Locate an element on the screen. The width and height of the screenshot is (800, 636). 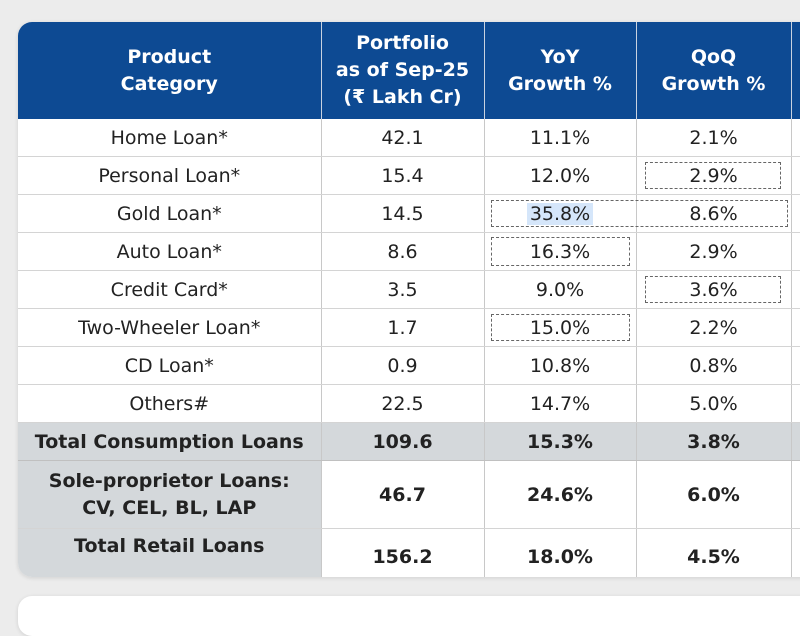
table-row: Two-Wheeler Loan* 1.7 15.0% 2.2% is located at coordinates (409, 327).